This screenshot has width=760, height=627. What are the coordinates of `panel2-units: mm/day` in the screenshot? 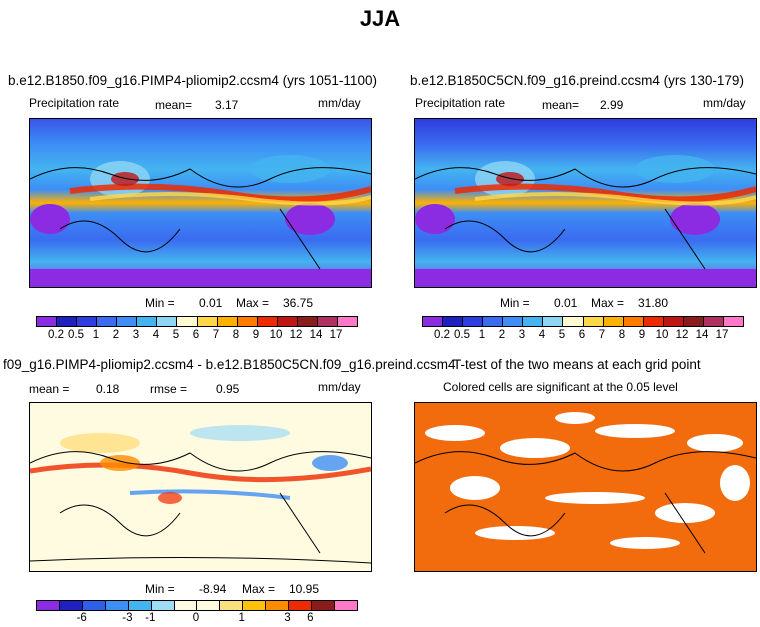 It's located at (724, 103).